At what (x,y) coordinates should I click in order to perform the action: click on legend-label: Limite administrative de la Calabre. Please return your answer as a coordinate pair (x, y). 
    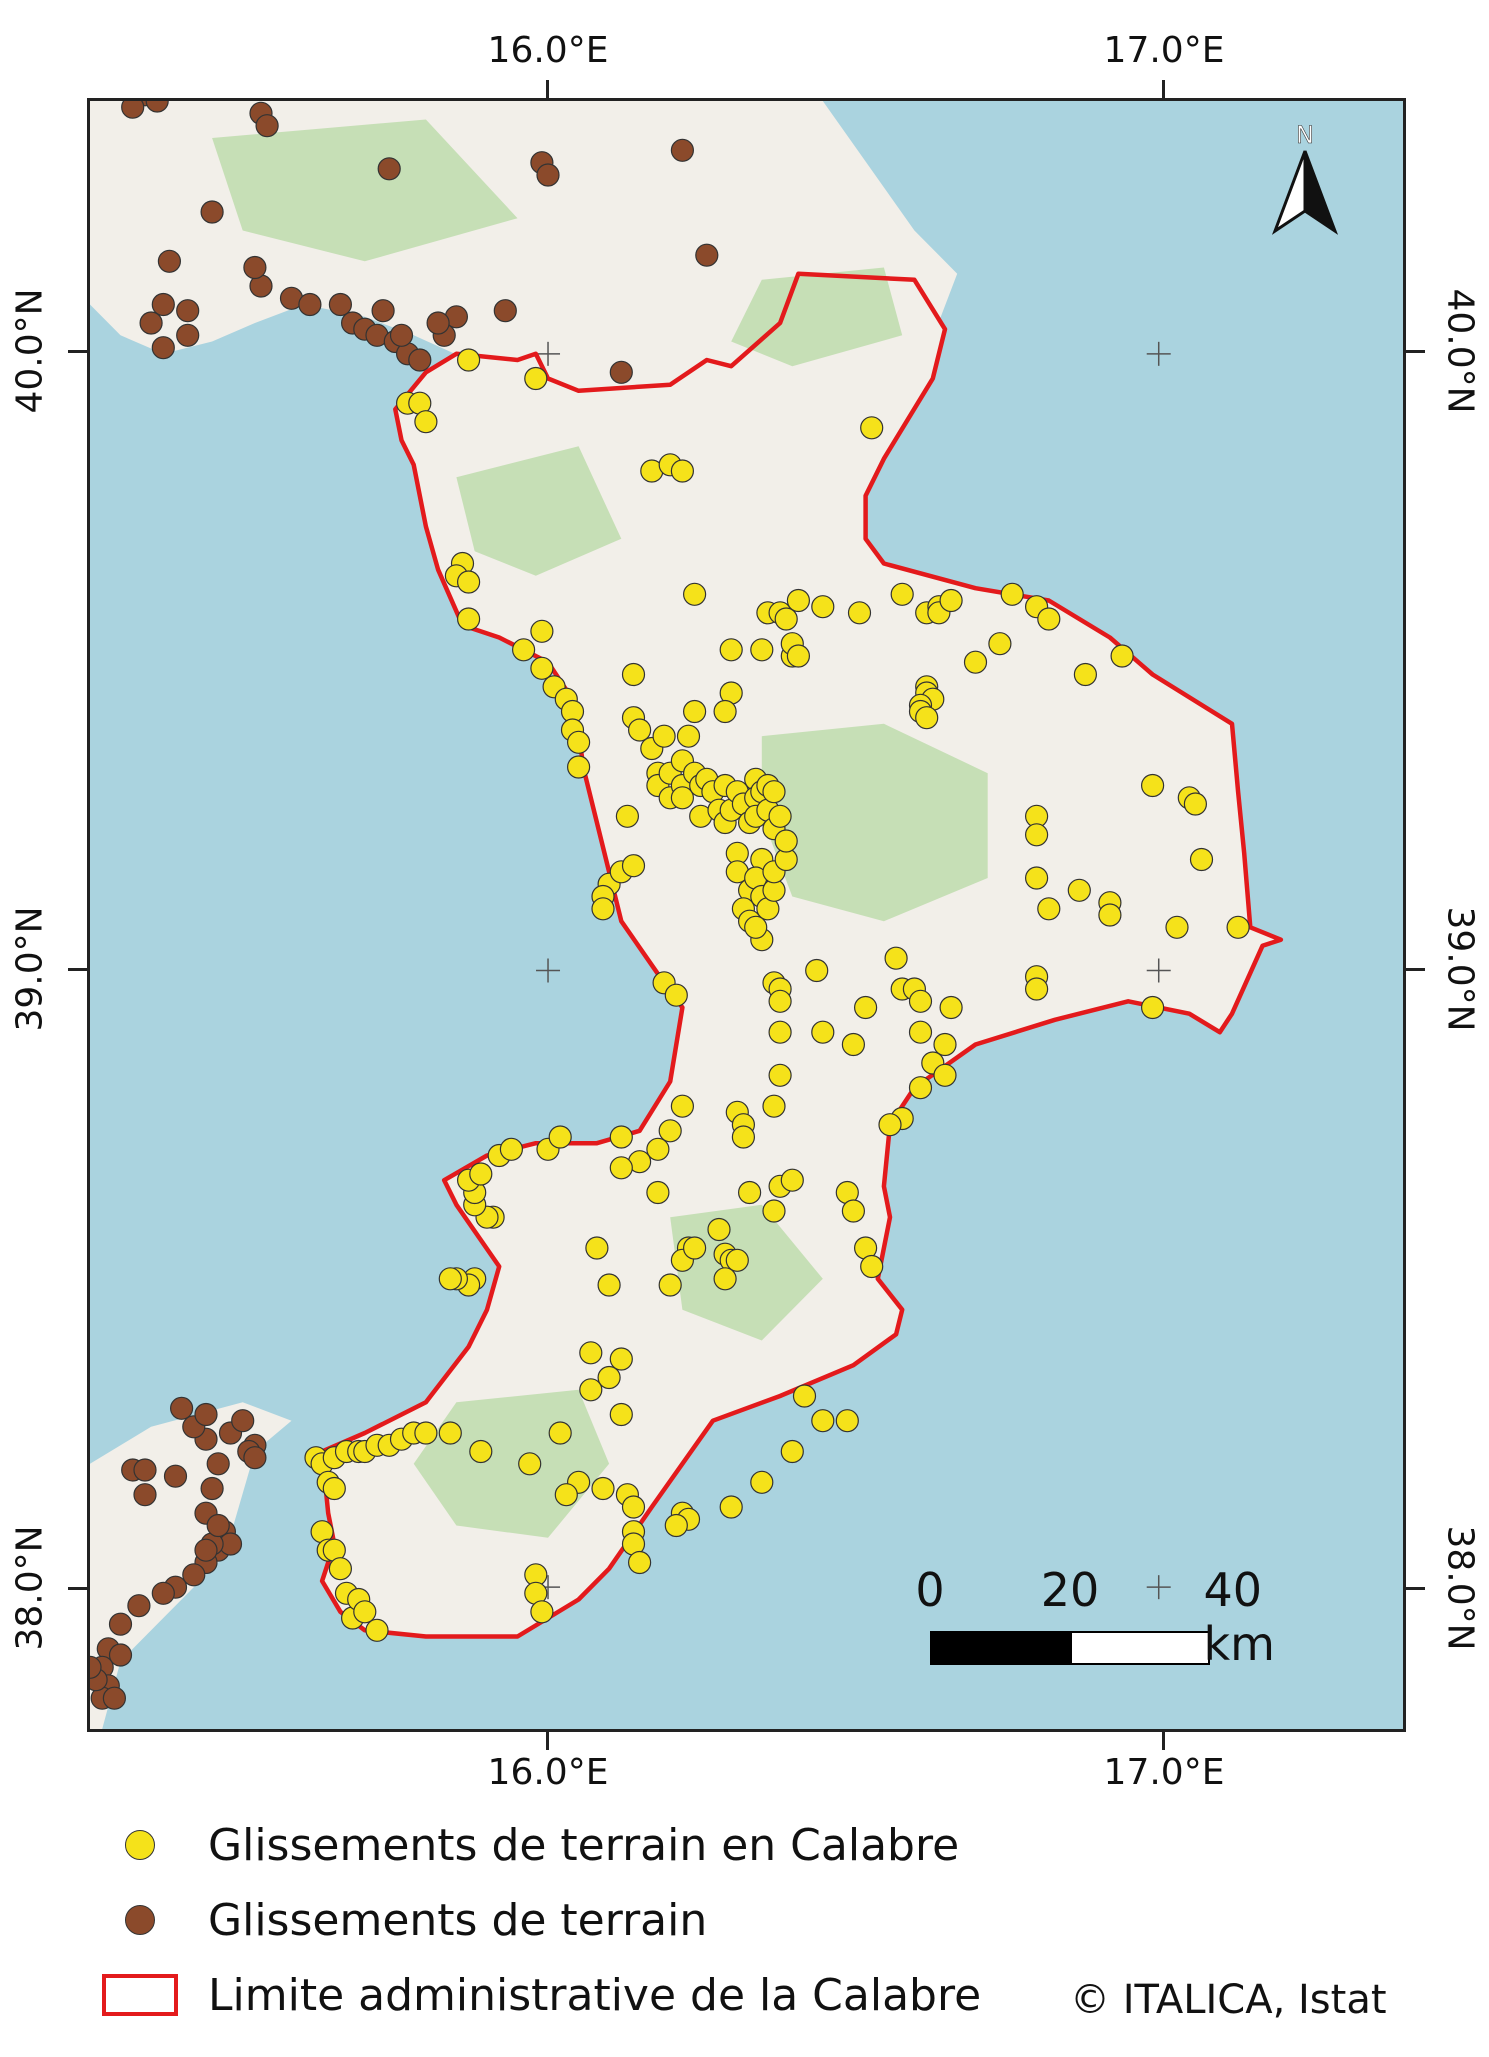
    Looking at the image, I should click on (595, 1995).